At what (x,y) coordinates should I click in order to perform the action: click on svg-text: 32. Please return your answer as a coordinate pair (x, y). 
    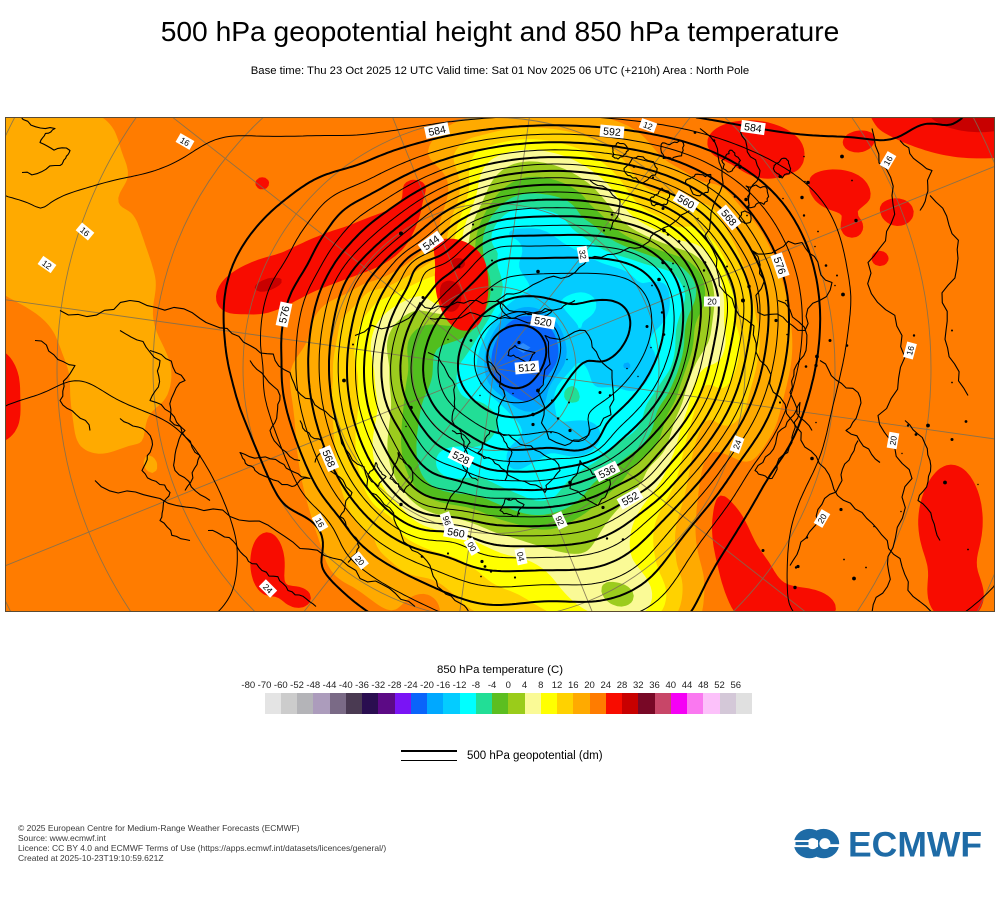
    Looking at the image, I should click on (583, 254).